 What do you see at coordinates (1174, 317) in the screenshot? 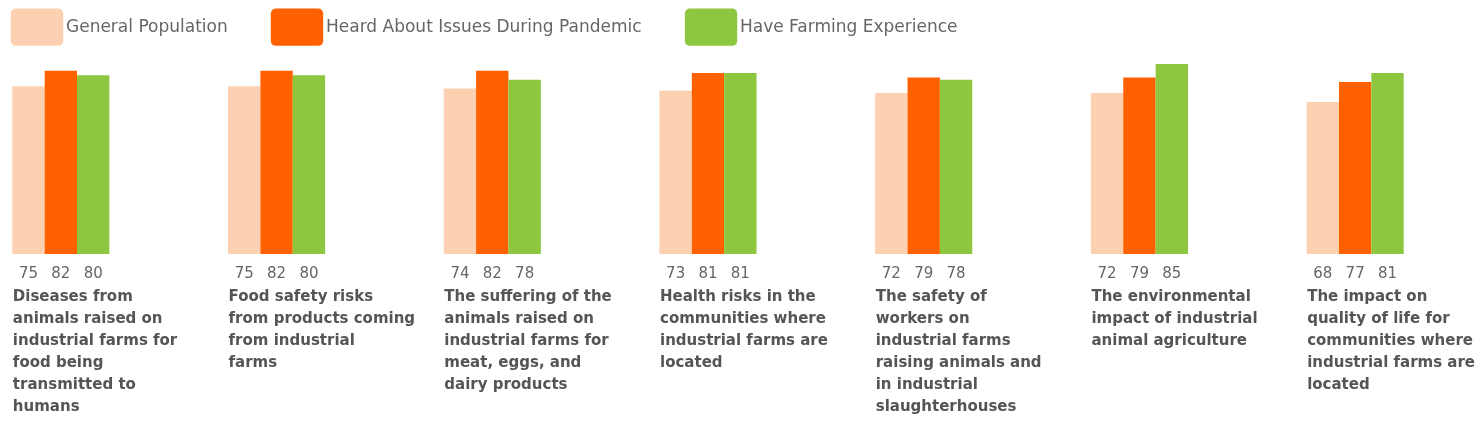
I see `x-tick-label: The environmental impact of industrial animal agriculture` at bounding box center [1174, 317].